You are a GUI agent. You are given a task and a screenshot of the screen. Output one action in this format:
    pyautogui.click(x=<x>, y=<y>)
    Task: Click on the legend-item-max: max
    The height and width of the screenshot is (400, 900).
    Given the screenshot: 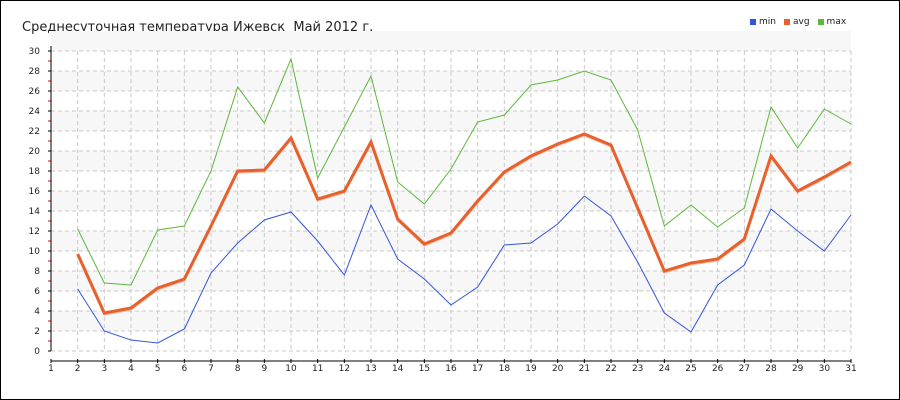 What is the action you would take?
    pyautogui.click(x=832, y=22)
    